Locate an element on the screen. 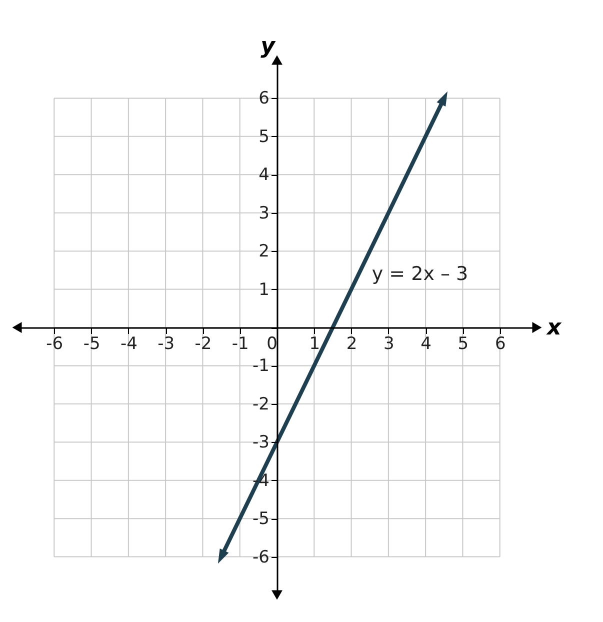  x-tick-label: 3 is located at coordinates (389, 344).